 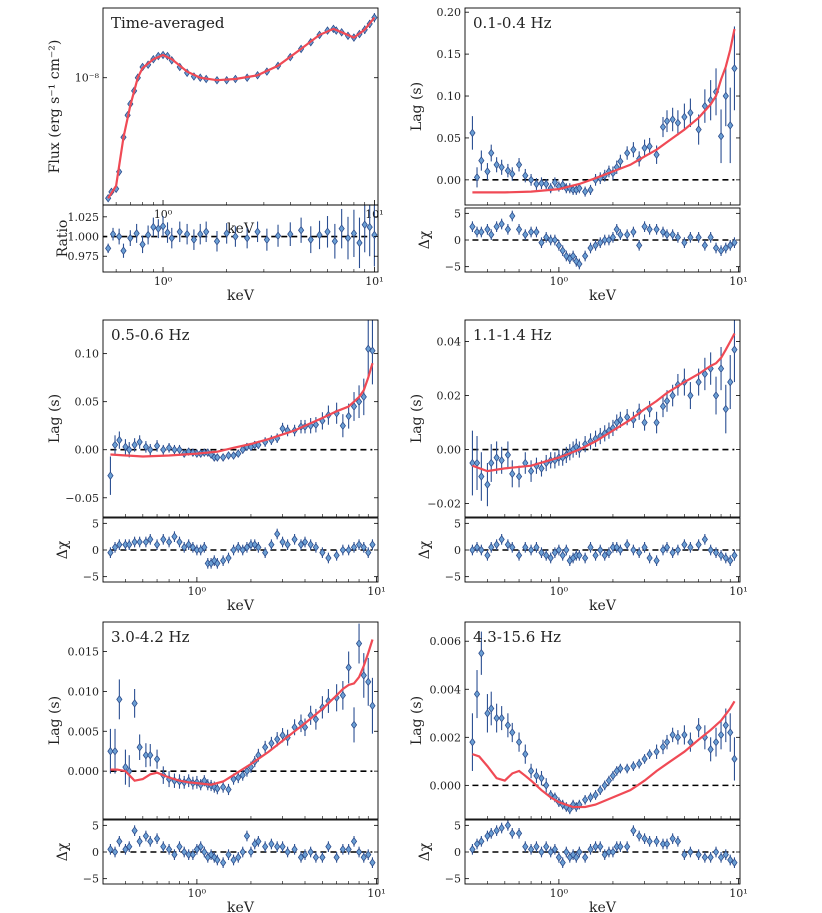 I want to click on plot-area, so click(x=603, y=844).